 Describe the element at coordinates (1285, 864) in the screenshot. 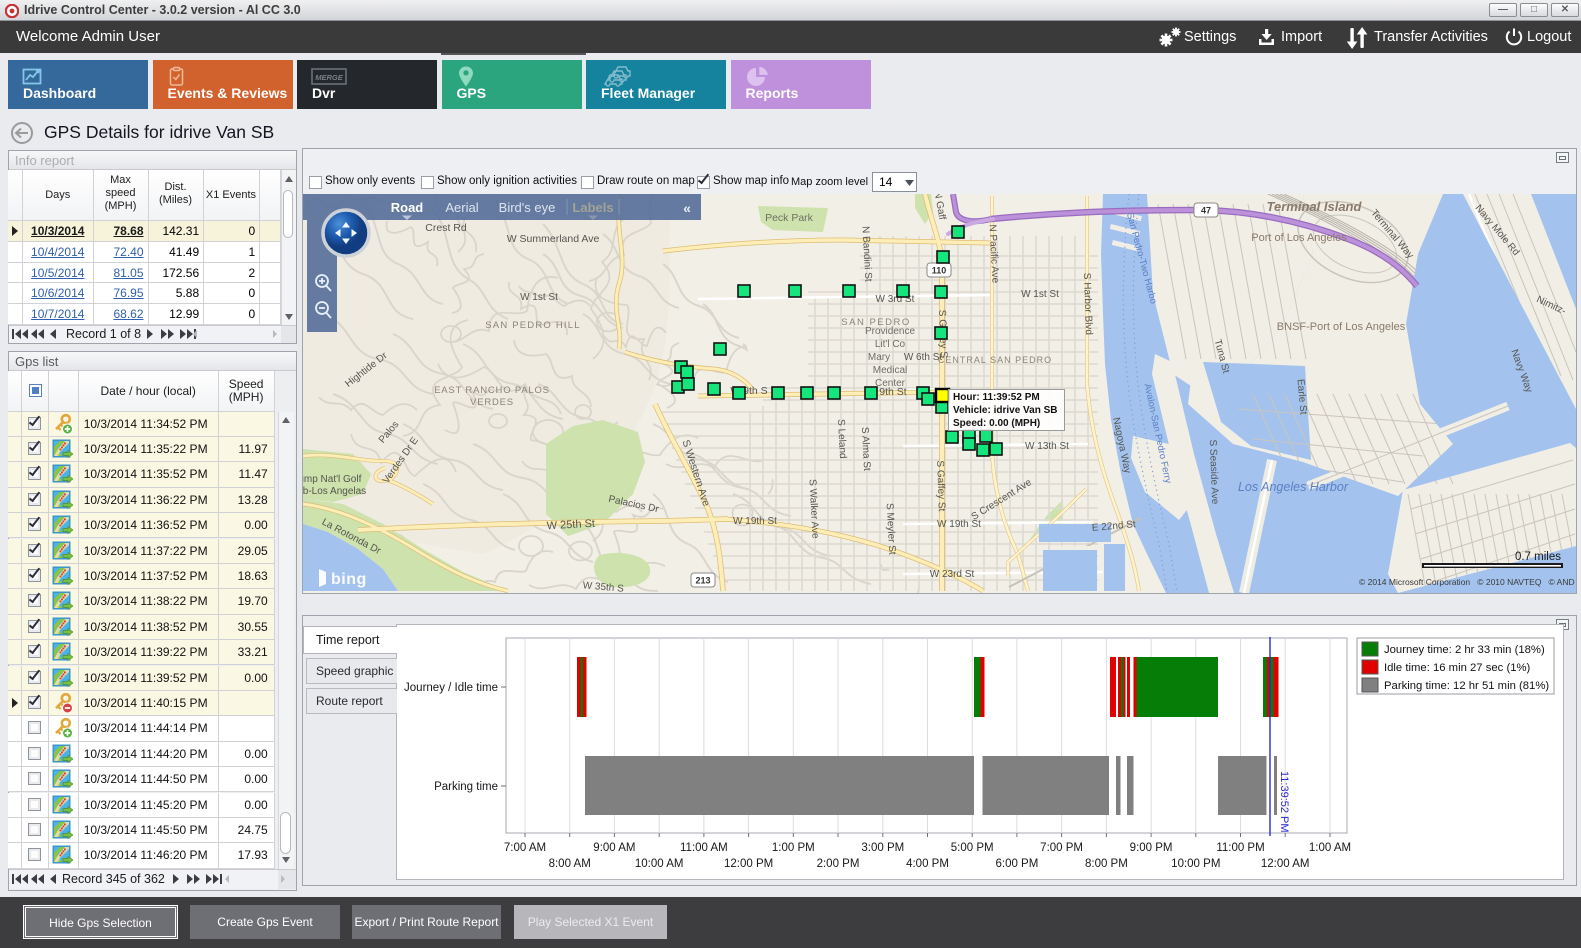

I see `svg-text: 12:00 AM` at that location.